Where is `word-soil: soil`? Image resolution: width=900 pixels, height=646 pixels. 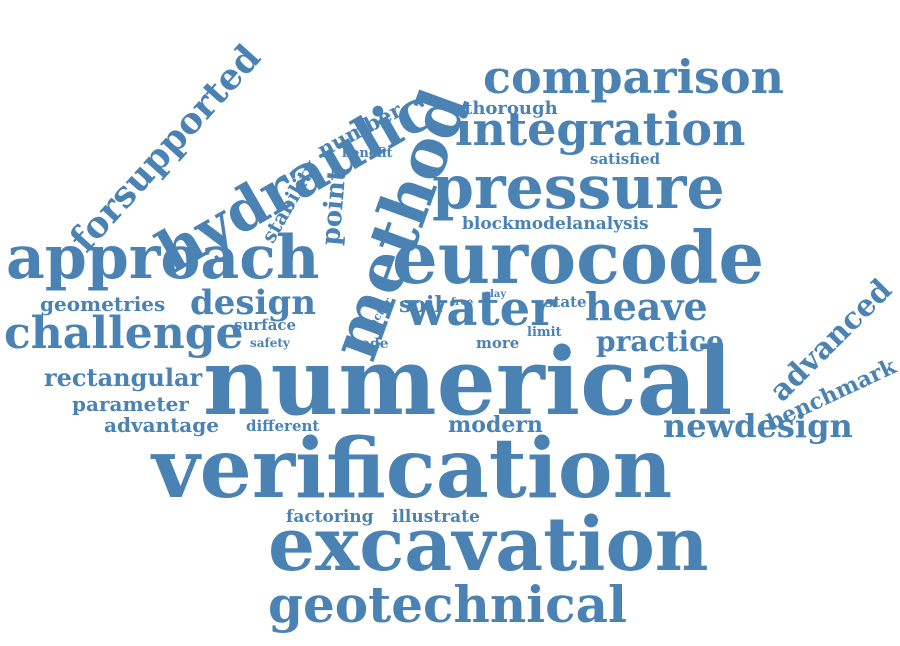 word-soil: soil is located at coordinates (421, 305).